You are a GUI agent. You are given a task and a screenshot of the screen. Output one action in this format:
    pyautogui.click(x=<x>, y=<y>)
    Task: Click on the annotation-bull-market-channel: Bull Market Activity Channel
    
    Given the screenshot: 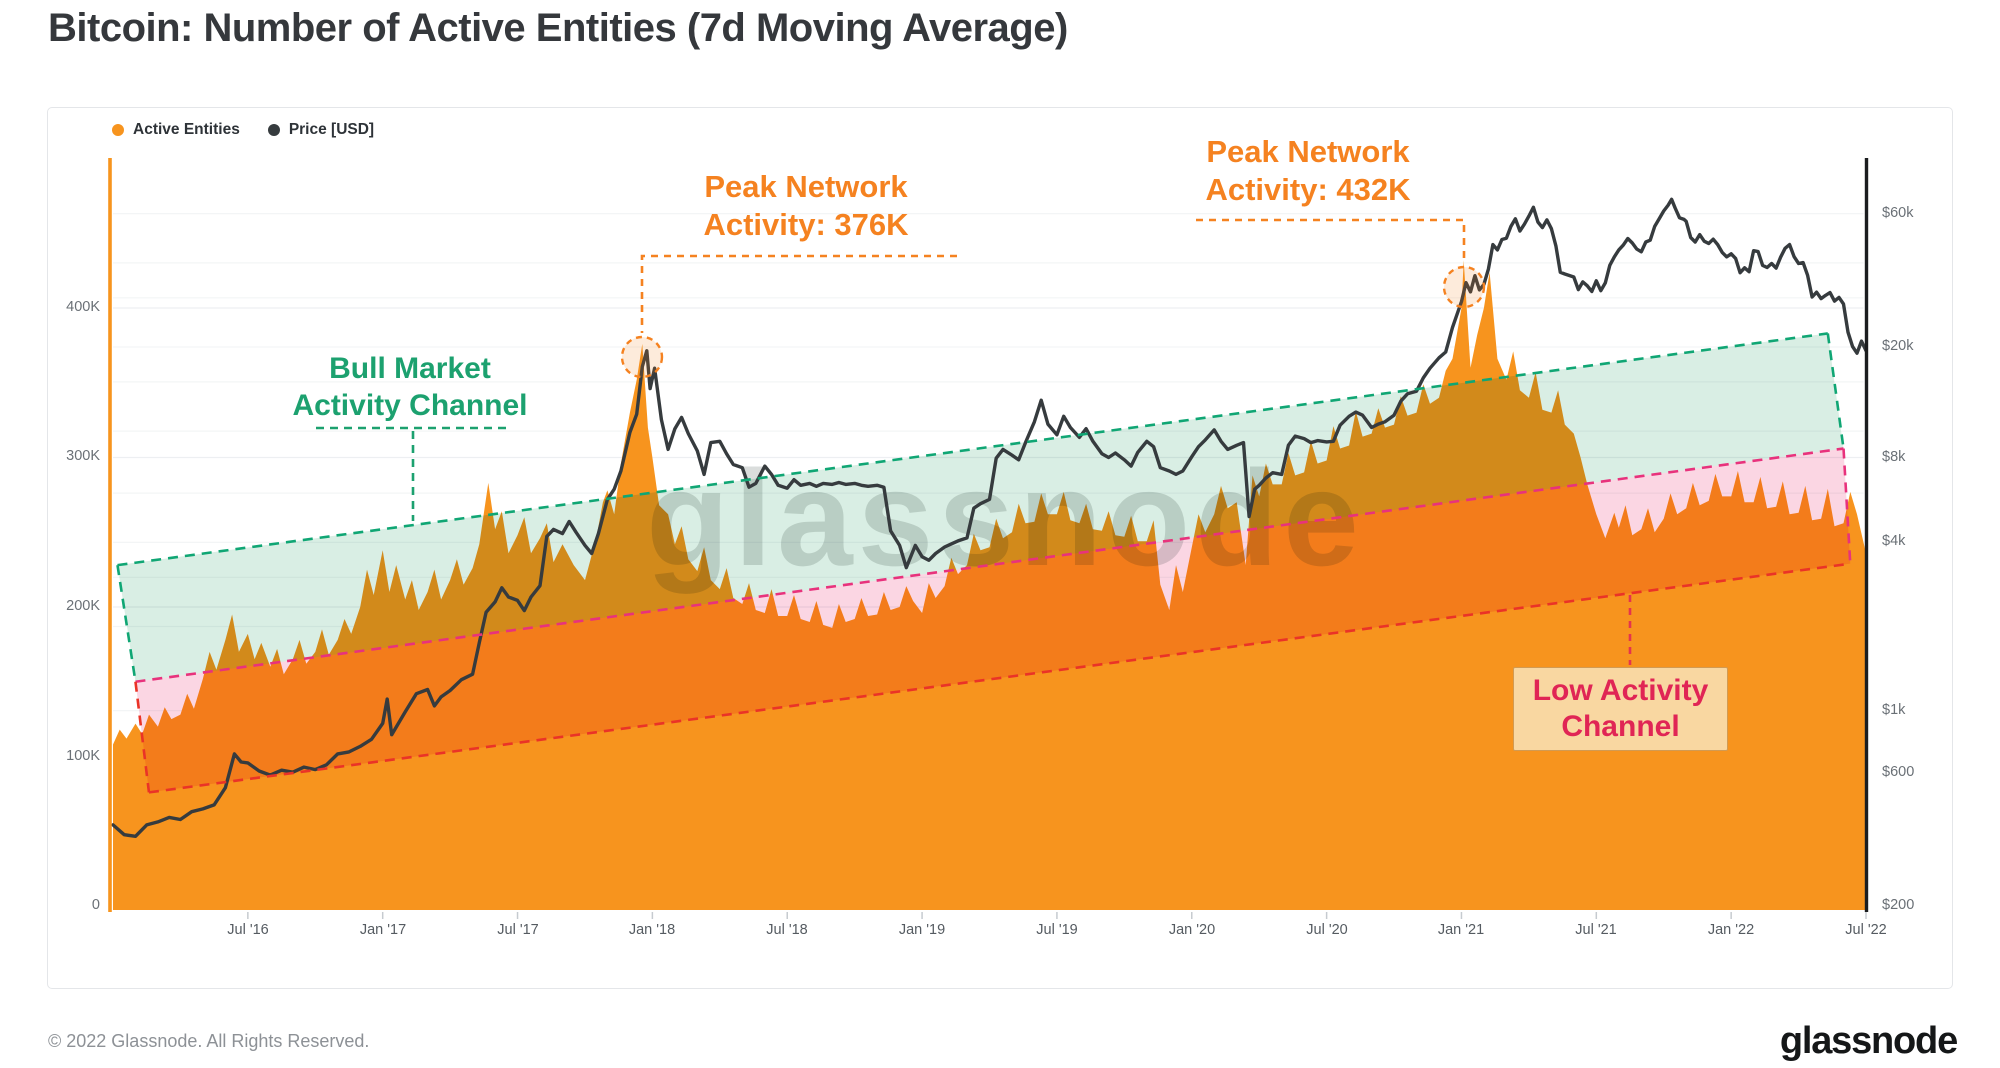 What is the action you would take?
    pyautogui.click(x=410, y=387)
    